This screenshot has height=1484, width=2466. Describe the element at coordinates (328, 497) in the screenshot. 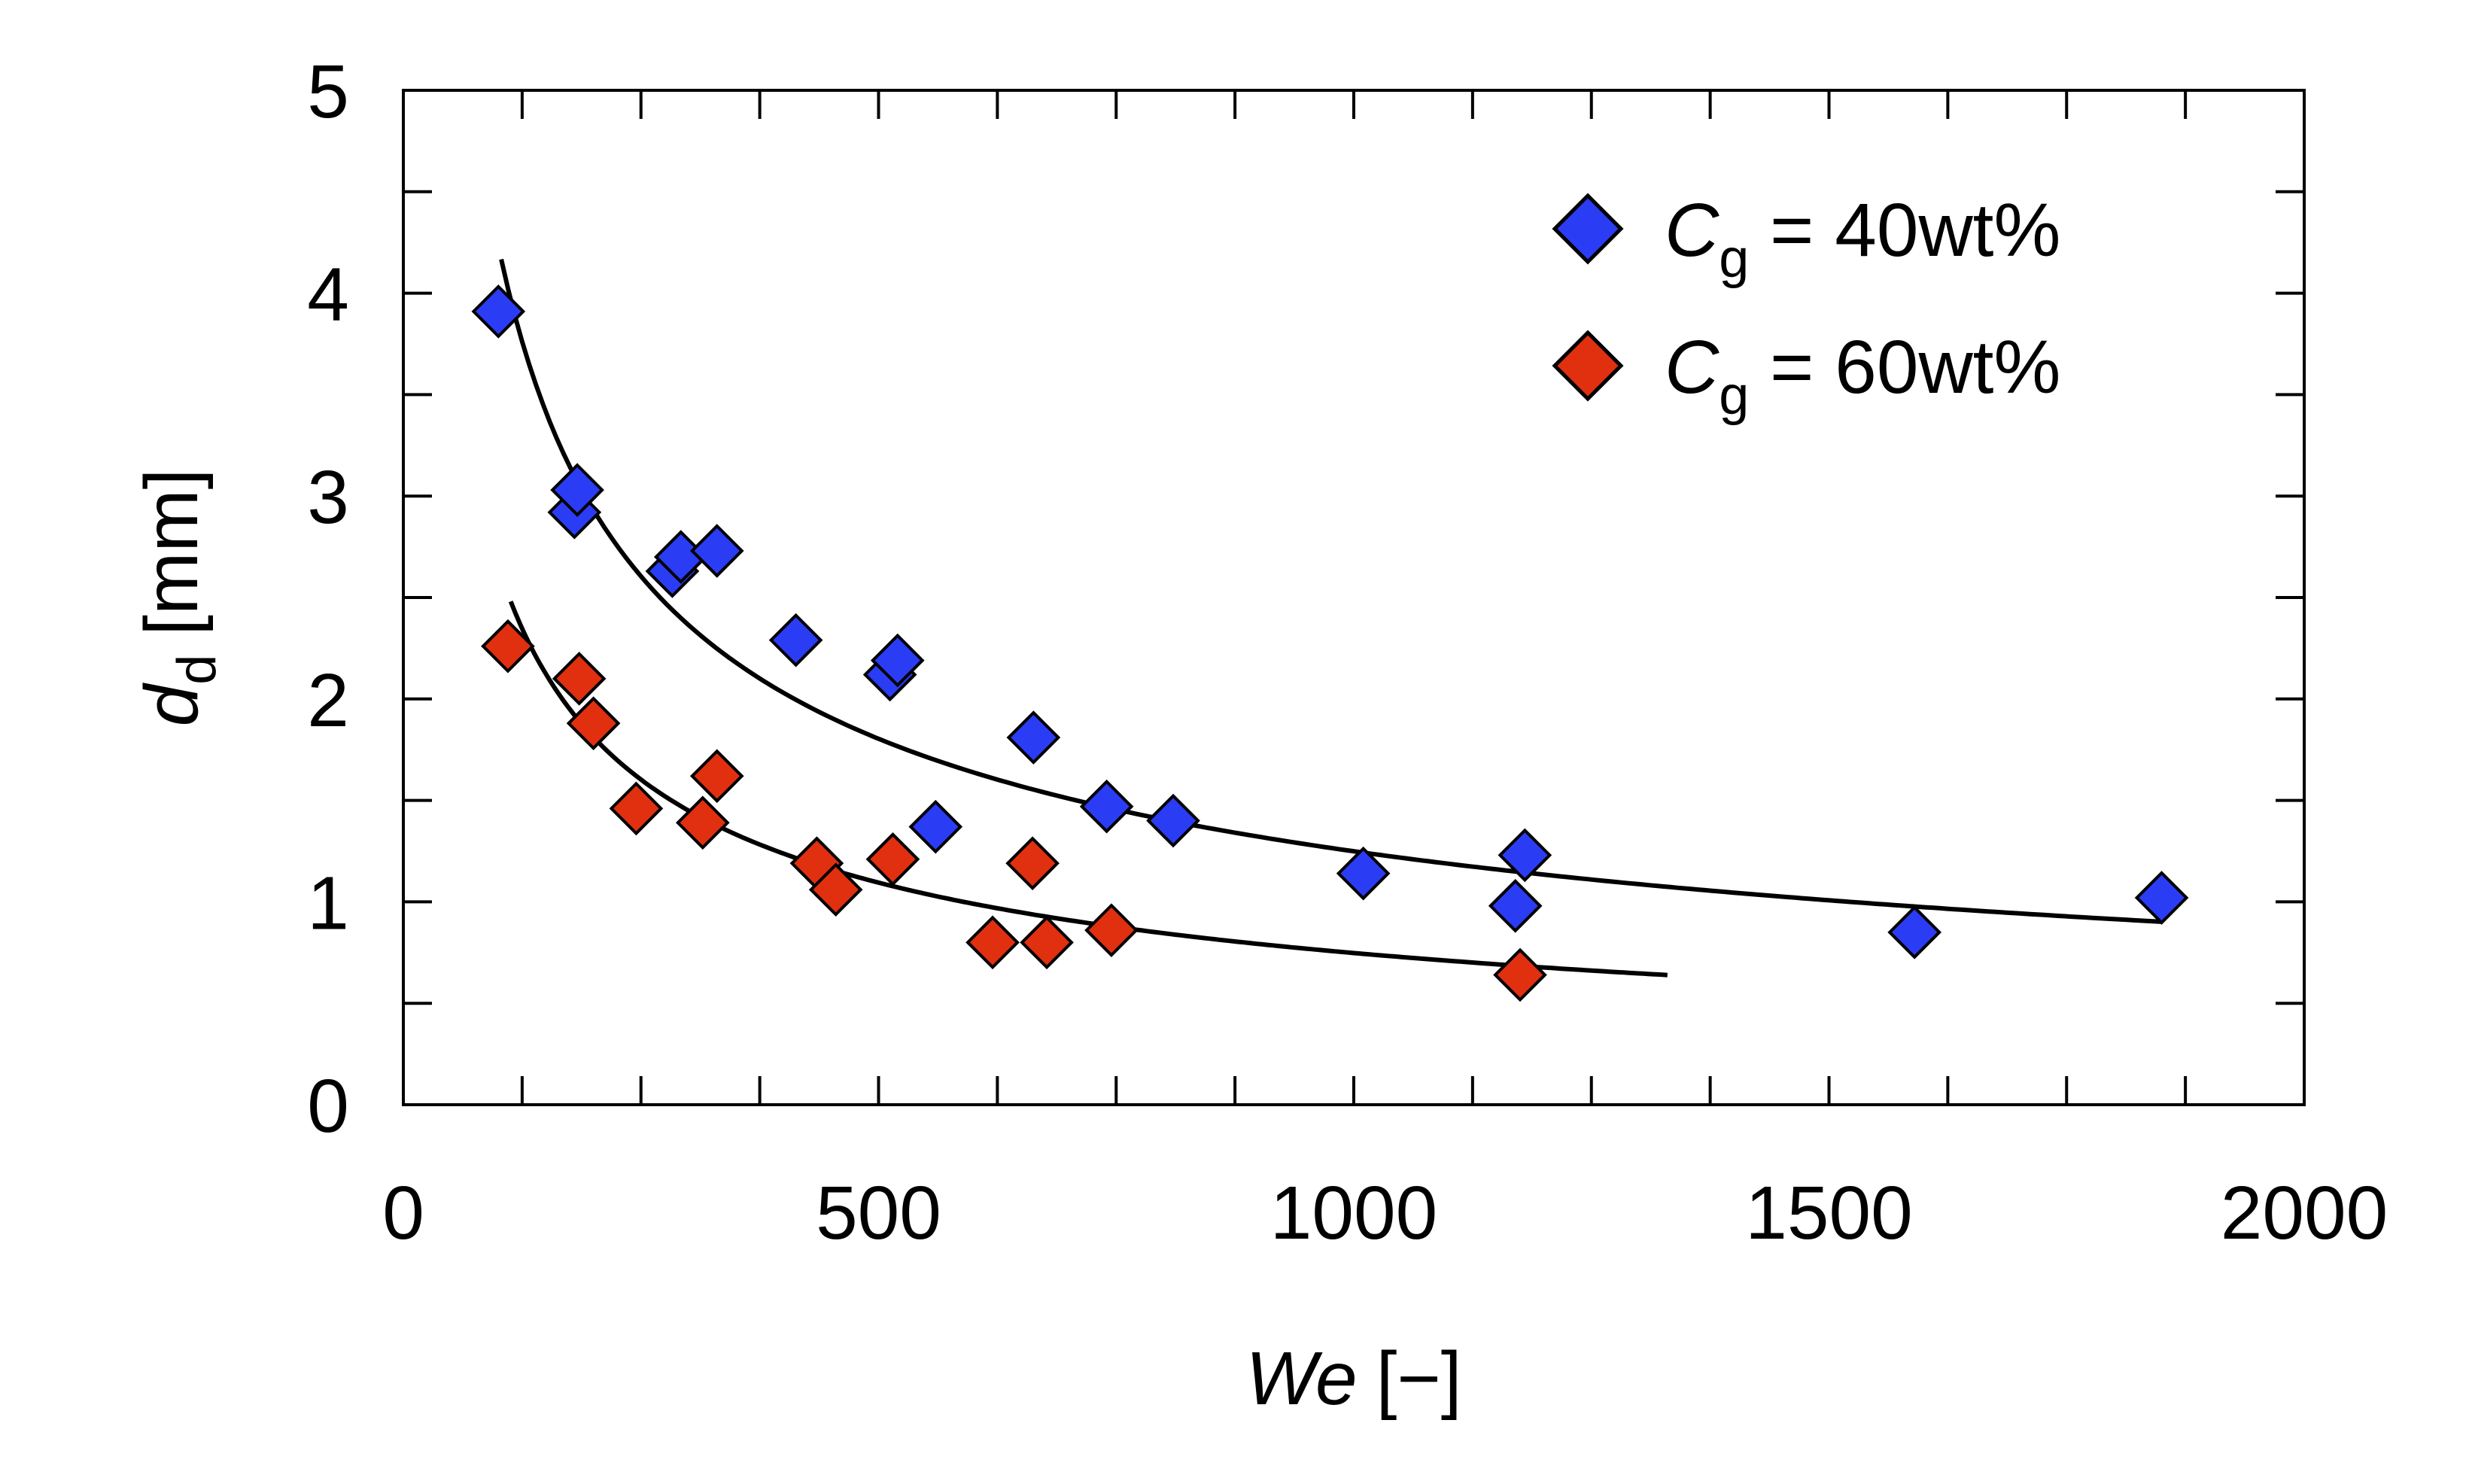

I see `y-tick-label: 3` at that location.